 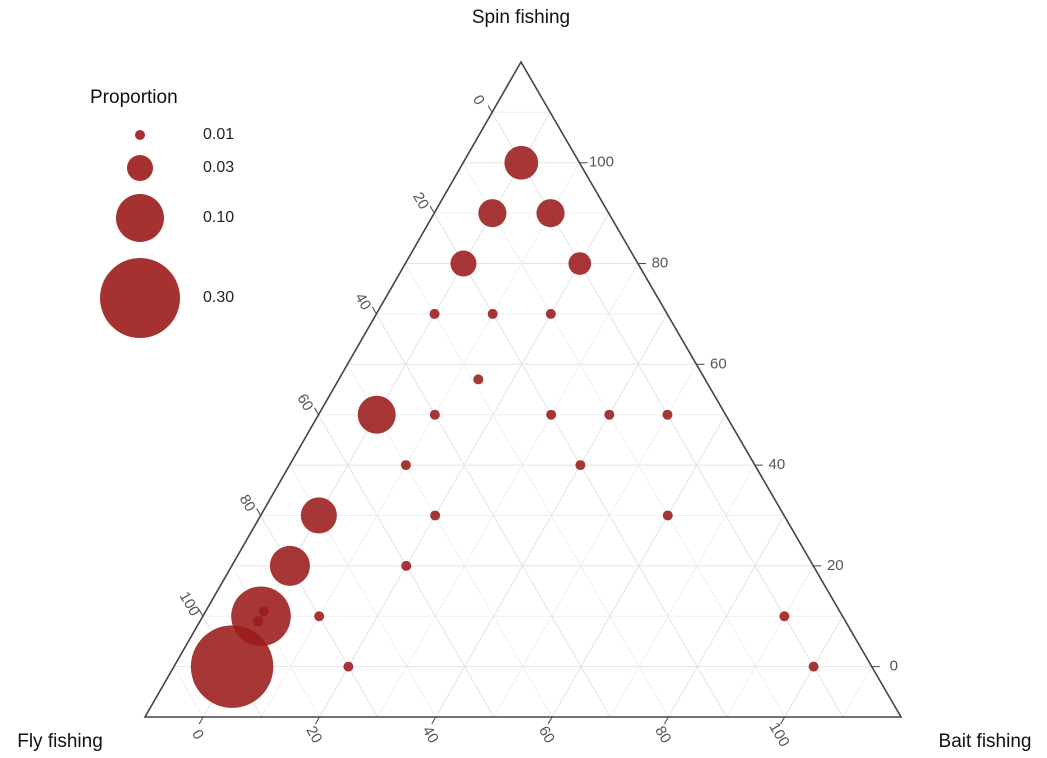 I want to click on legend-label: 0.03, so click(x=218, y=167).